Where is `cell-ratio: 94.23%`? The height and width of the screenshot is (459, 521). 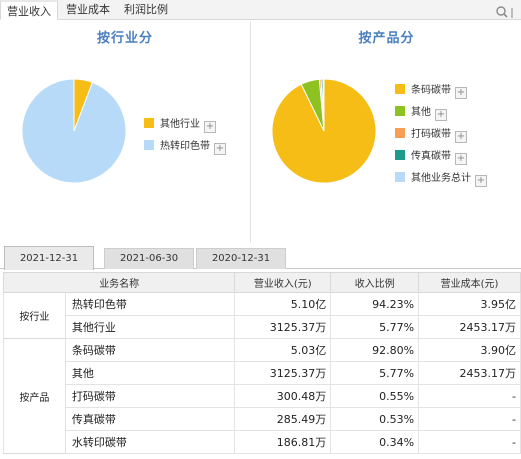
cell-ratio: 94.23% is located at coordinates (375, 304).